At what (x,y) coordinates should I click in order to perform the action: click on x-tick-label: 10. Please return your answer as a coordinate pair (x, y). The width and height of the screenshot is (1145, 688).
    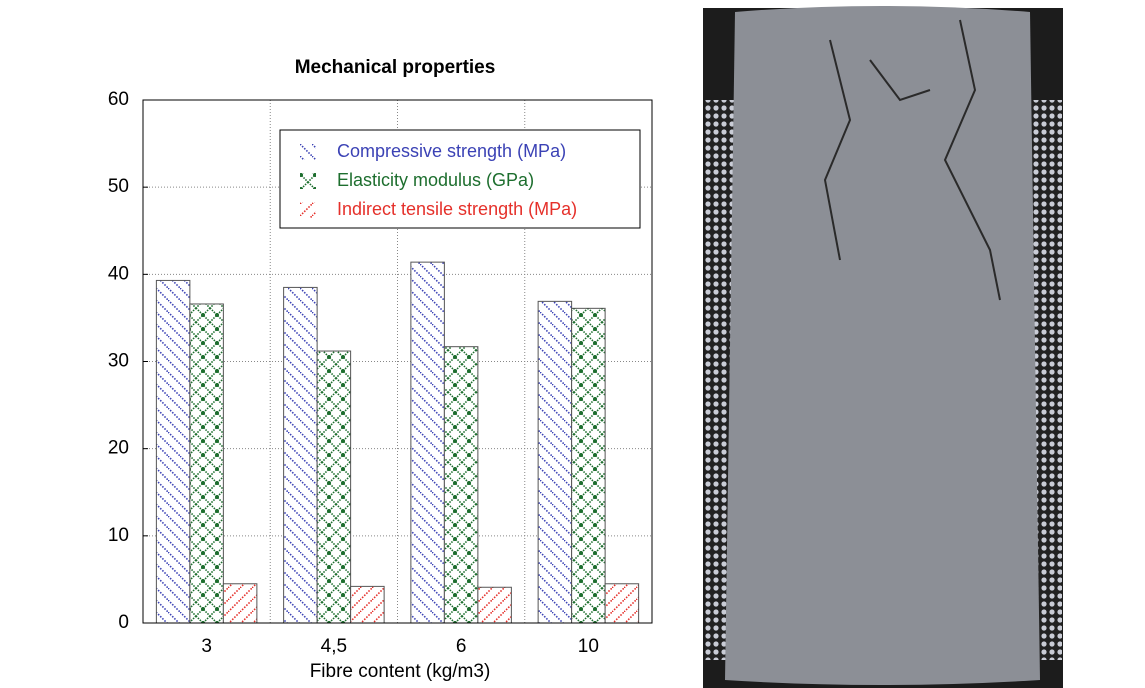
    Looking at the image, I should click on (588, 646).